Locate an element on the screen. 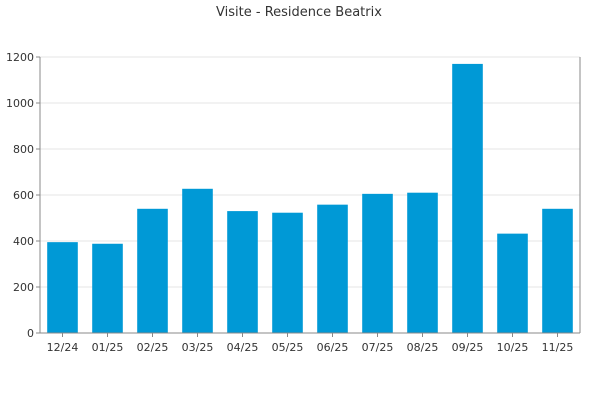  x-tick-label: 01/25 is located at coordinates (108, 347).